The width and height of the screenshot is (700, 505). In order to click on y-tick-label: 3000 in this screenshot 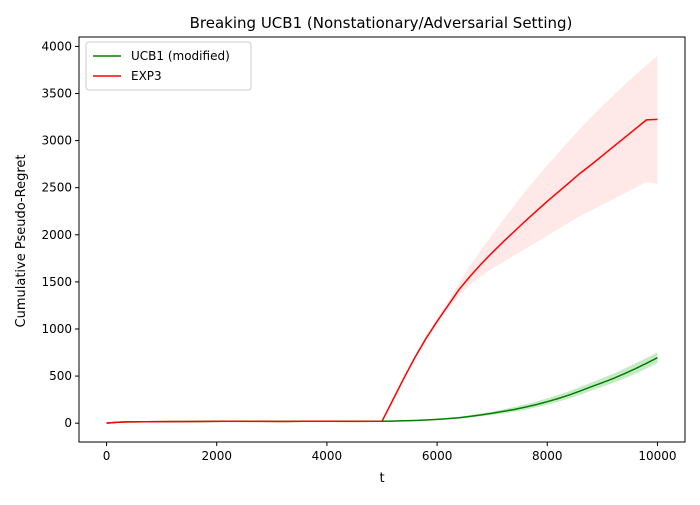, I will do `click(56, 141)`.